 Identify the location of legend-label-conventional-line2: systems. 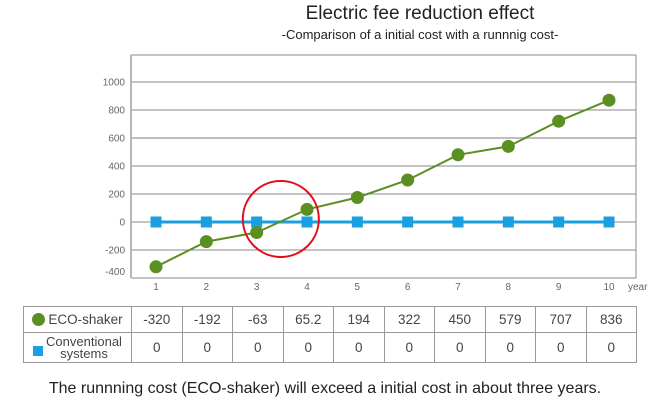
(84, 353).